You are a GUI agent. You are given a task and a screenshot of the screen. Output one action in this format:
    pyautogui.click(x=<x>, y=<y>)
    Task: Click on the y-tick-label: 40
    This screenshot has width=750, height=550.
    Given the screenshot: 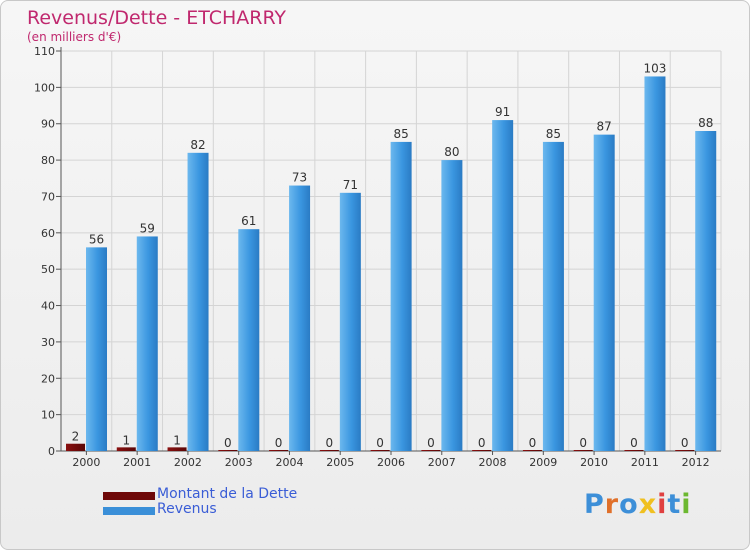 What is the action you would take?
    pyautogui.click(x=48, y=306)
    